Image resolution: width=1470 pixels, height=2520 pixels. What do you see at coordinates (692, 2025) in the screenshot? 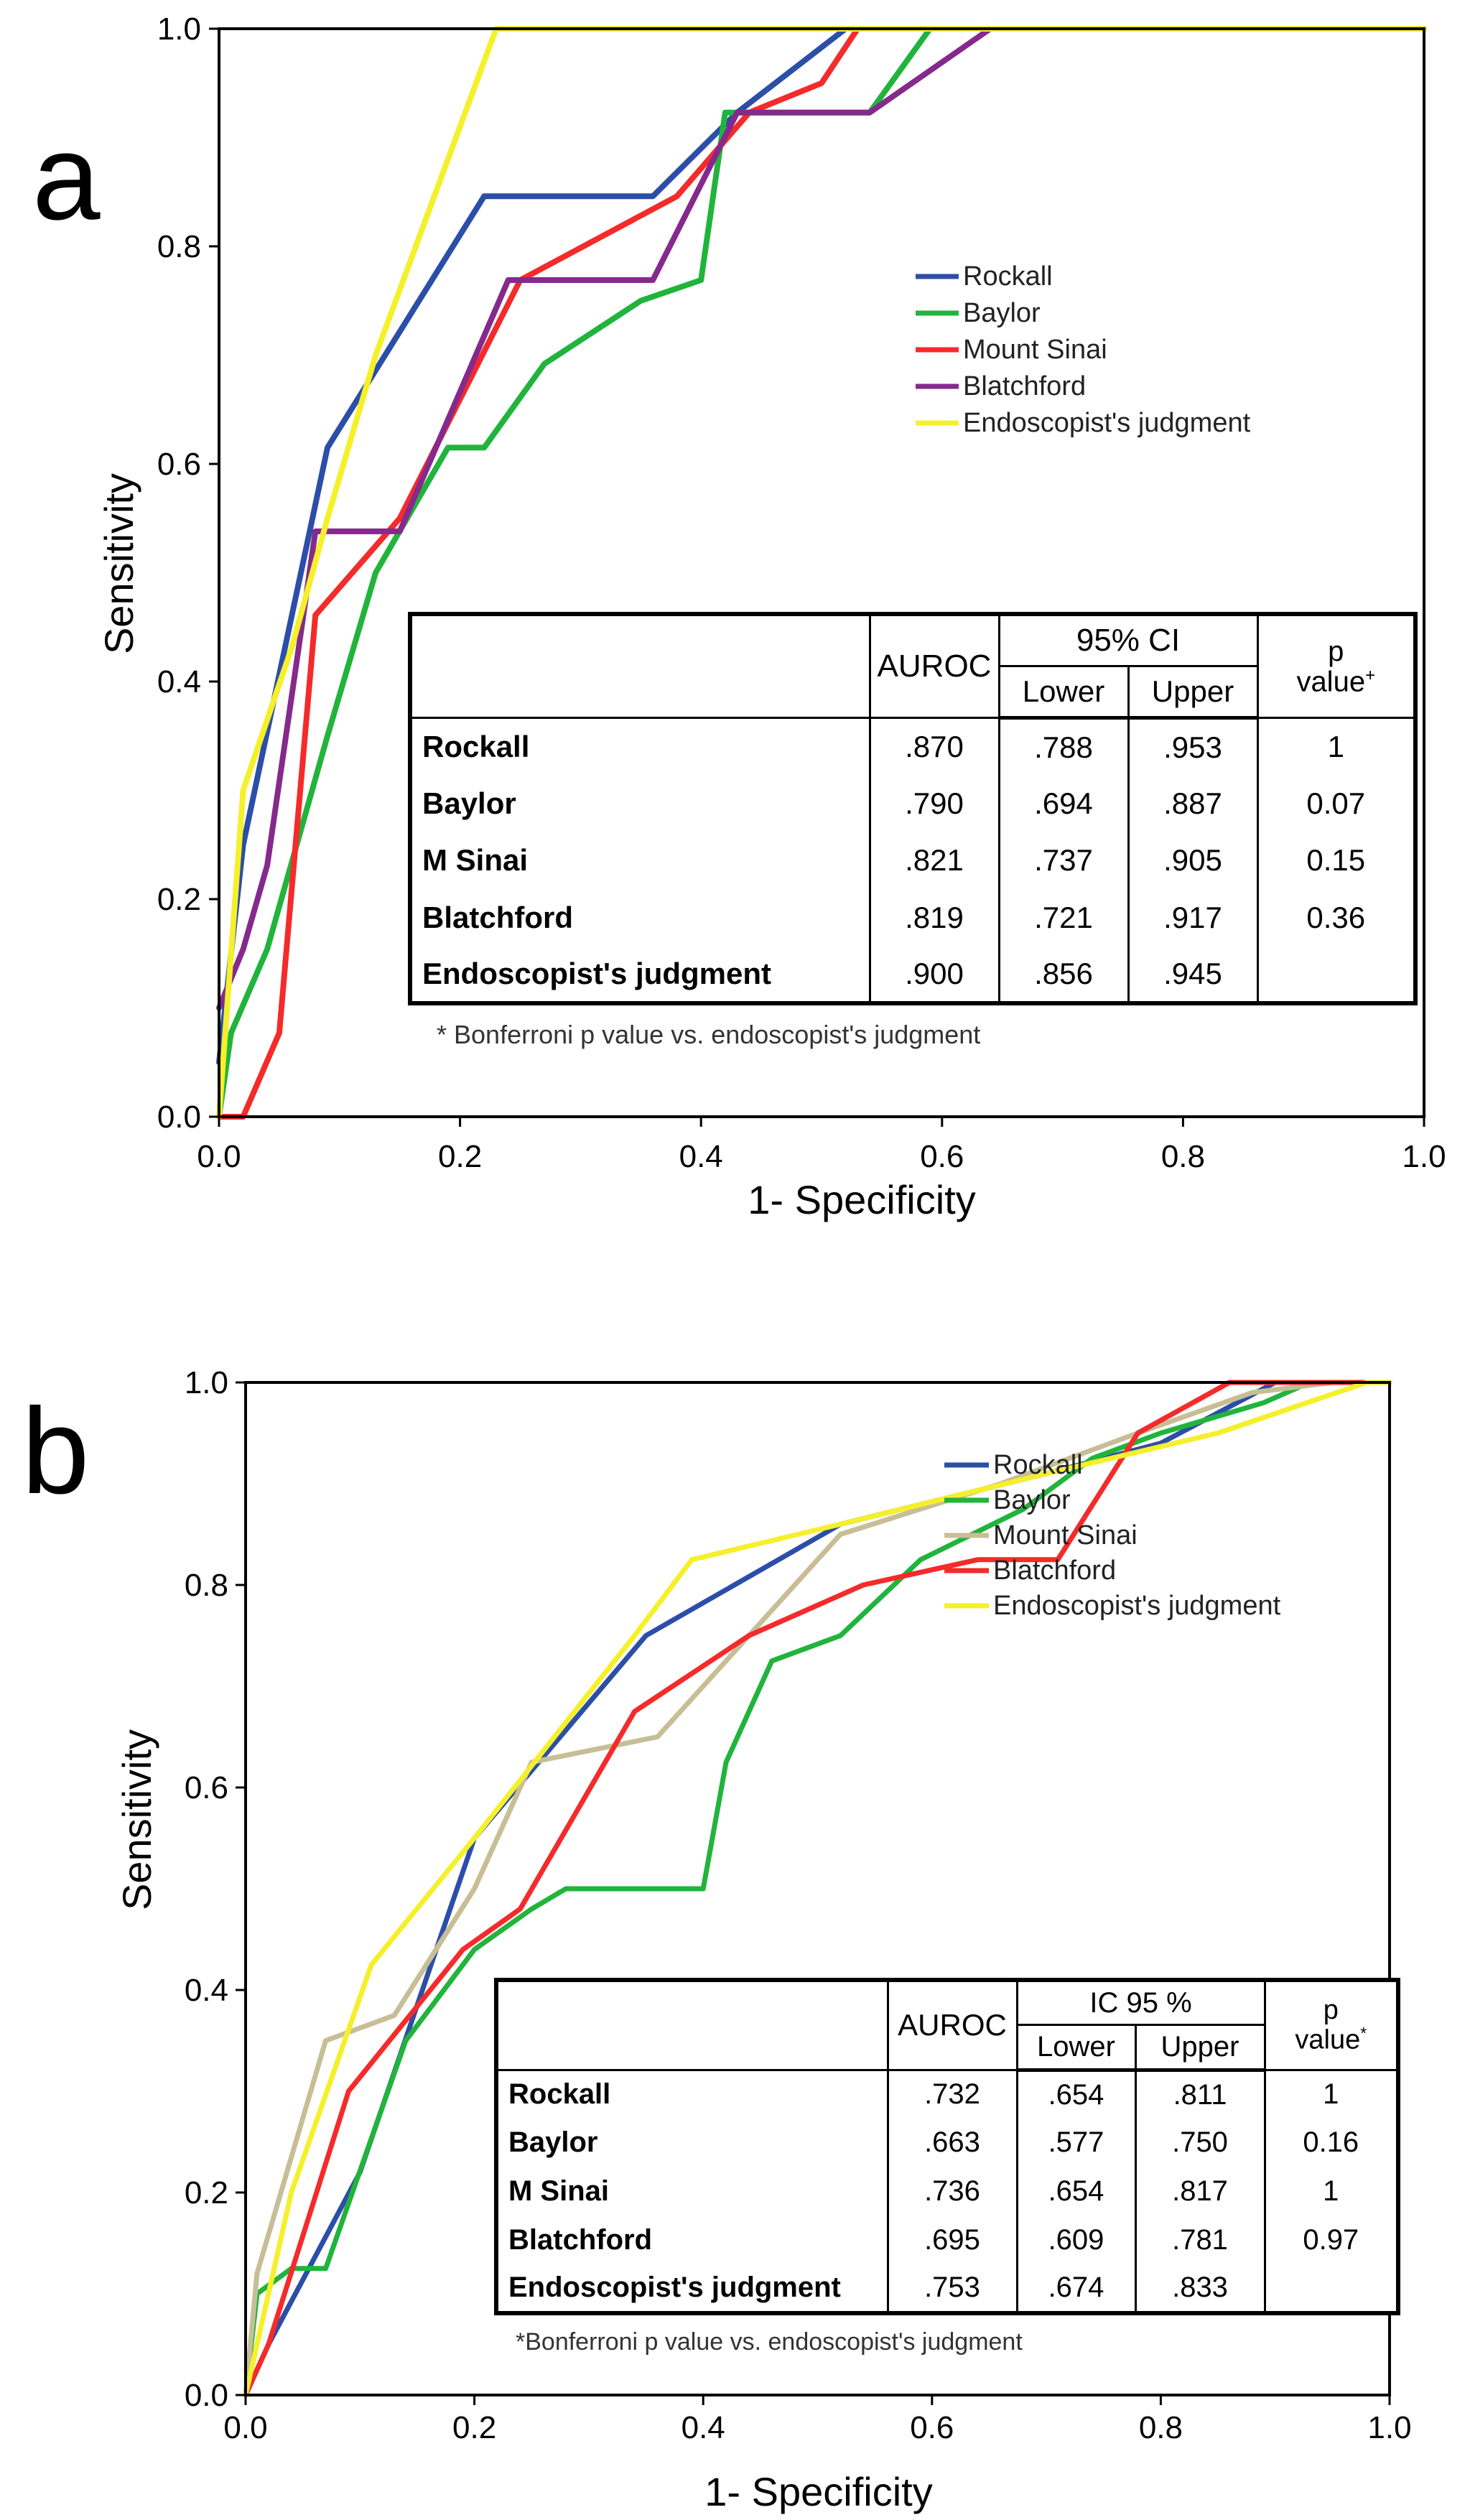
I see `table-corner` at bounding box center [692, 2025].